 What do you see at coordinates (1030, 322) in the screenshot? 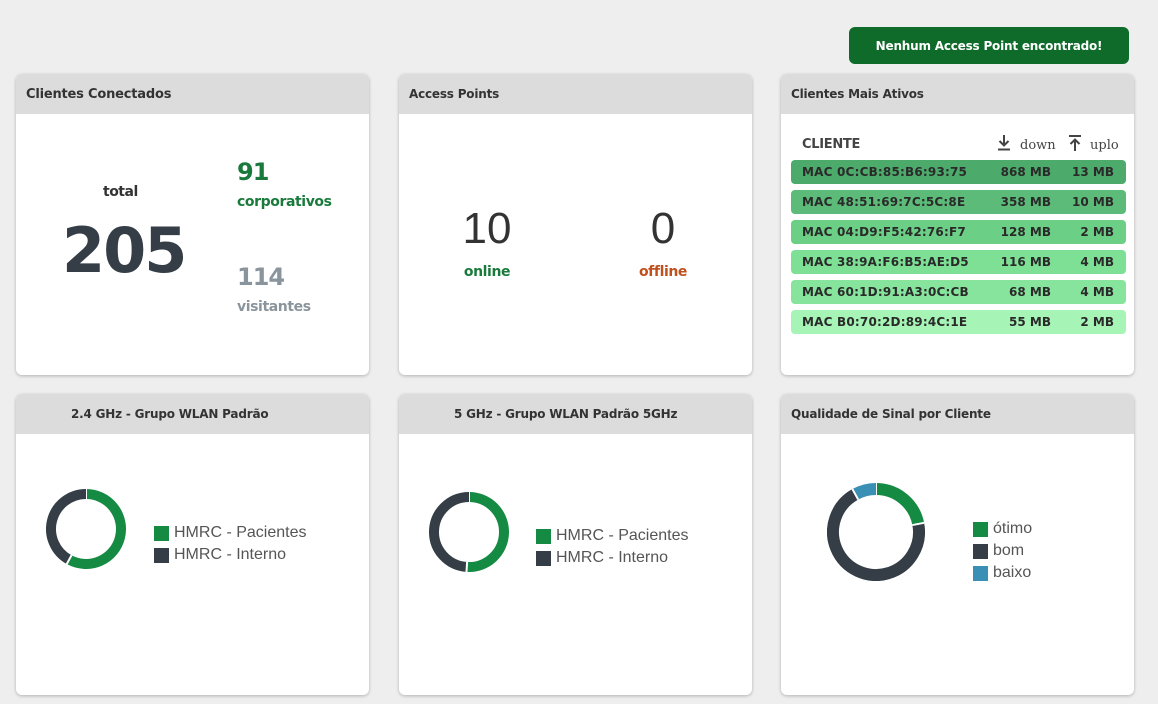
I see `client-download: 55 MB` at bounding box center [1030, 322].